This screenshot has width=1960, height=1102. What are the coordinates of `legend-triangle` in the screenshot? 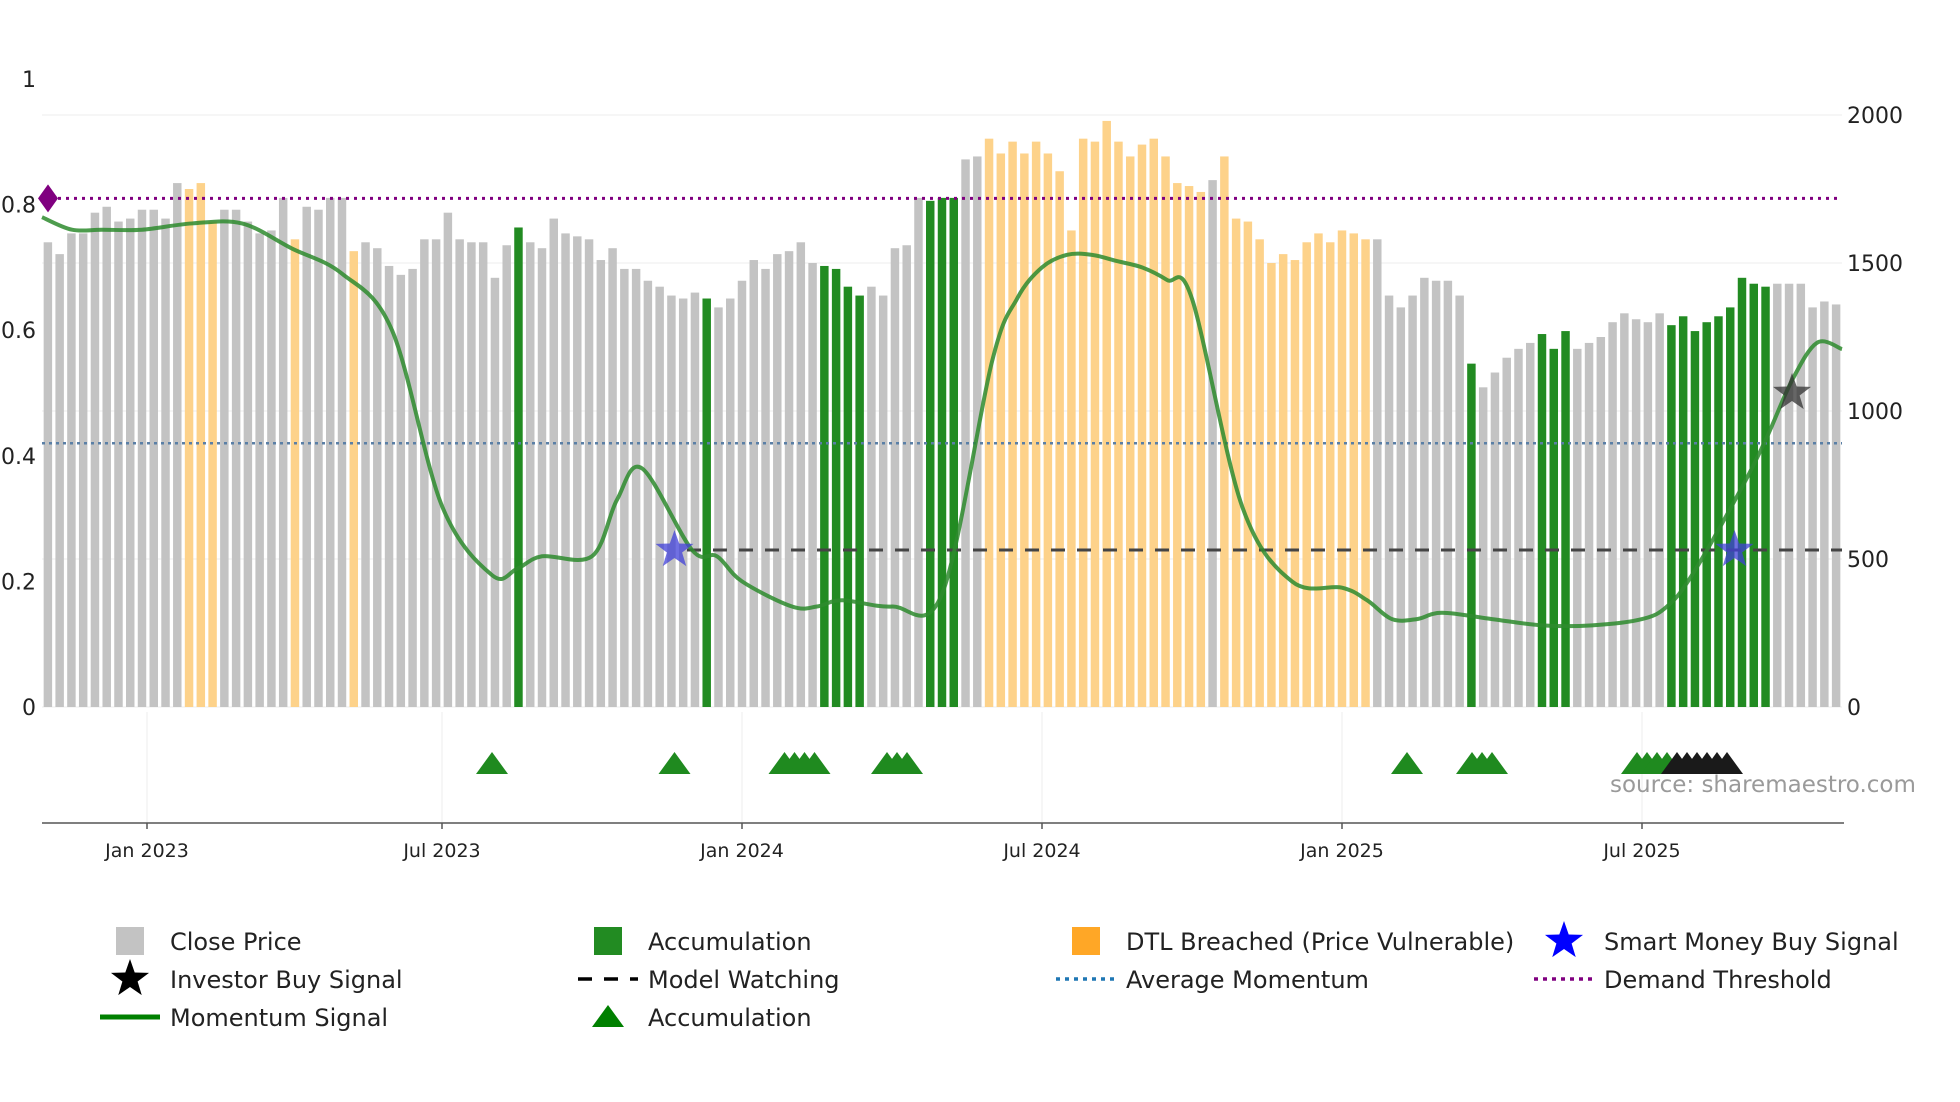 It's located at (608, 1016).